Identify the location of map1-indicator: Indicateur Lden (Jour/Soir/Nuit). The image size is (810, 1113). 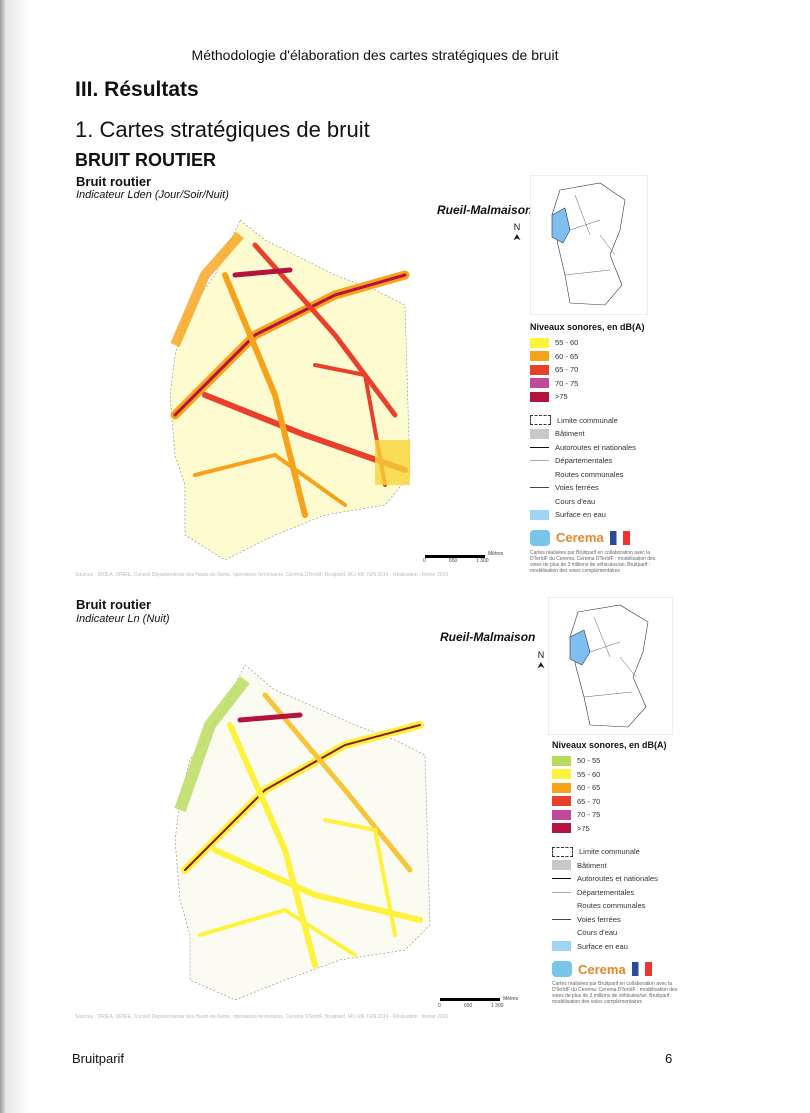
(152, 195).